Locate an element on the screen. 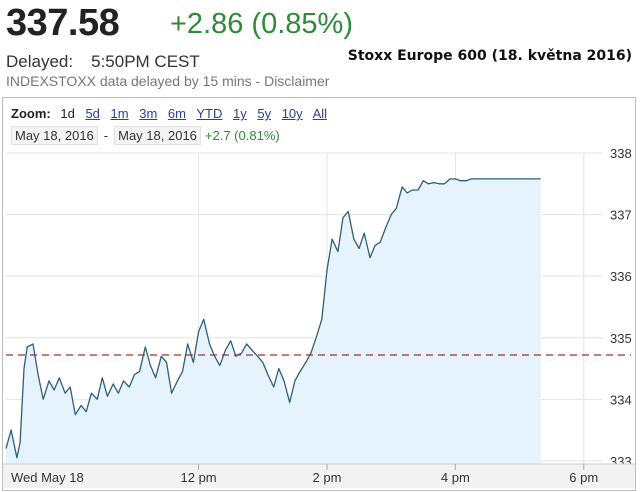 The width and height of the screenshot is (640, 492). zoom-label: Zoom: is located at coordinates (31, 113).